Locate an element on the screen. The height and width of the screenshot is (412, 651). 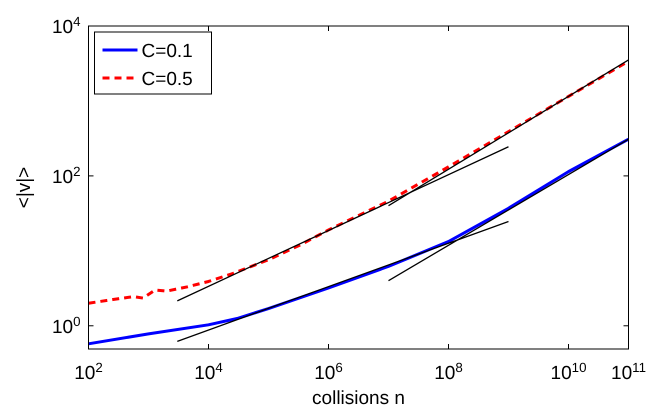
x-tick-label: 10$^{6}$ is located at coordinates (328, 372).